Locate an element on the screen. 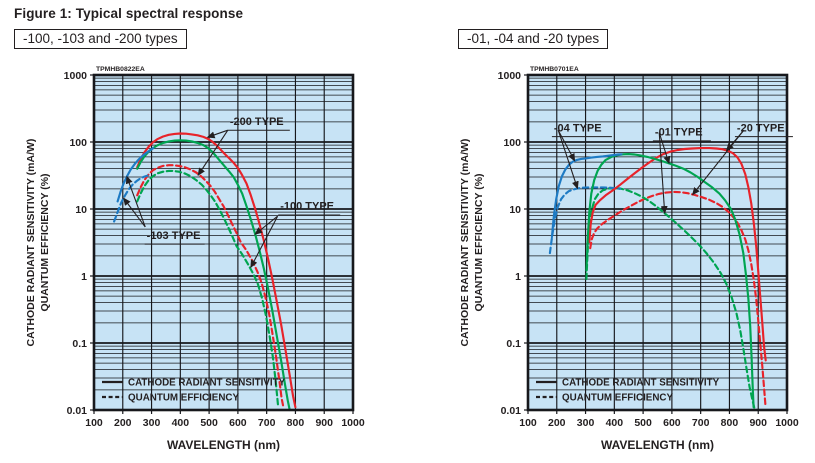 The height and width of the screenshot is (463, 815). curve-label-200-type: -200 TYPE is located at coordinates (243, 146).